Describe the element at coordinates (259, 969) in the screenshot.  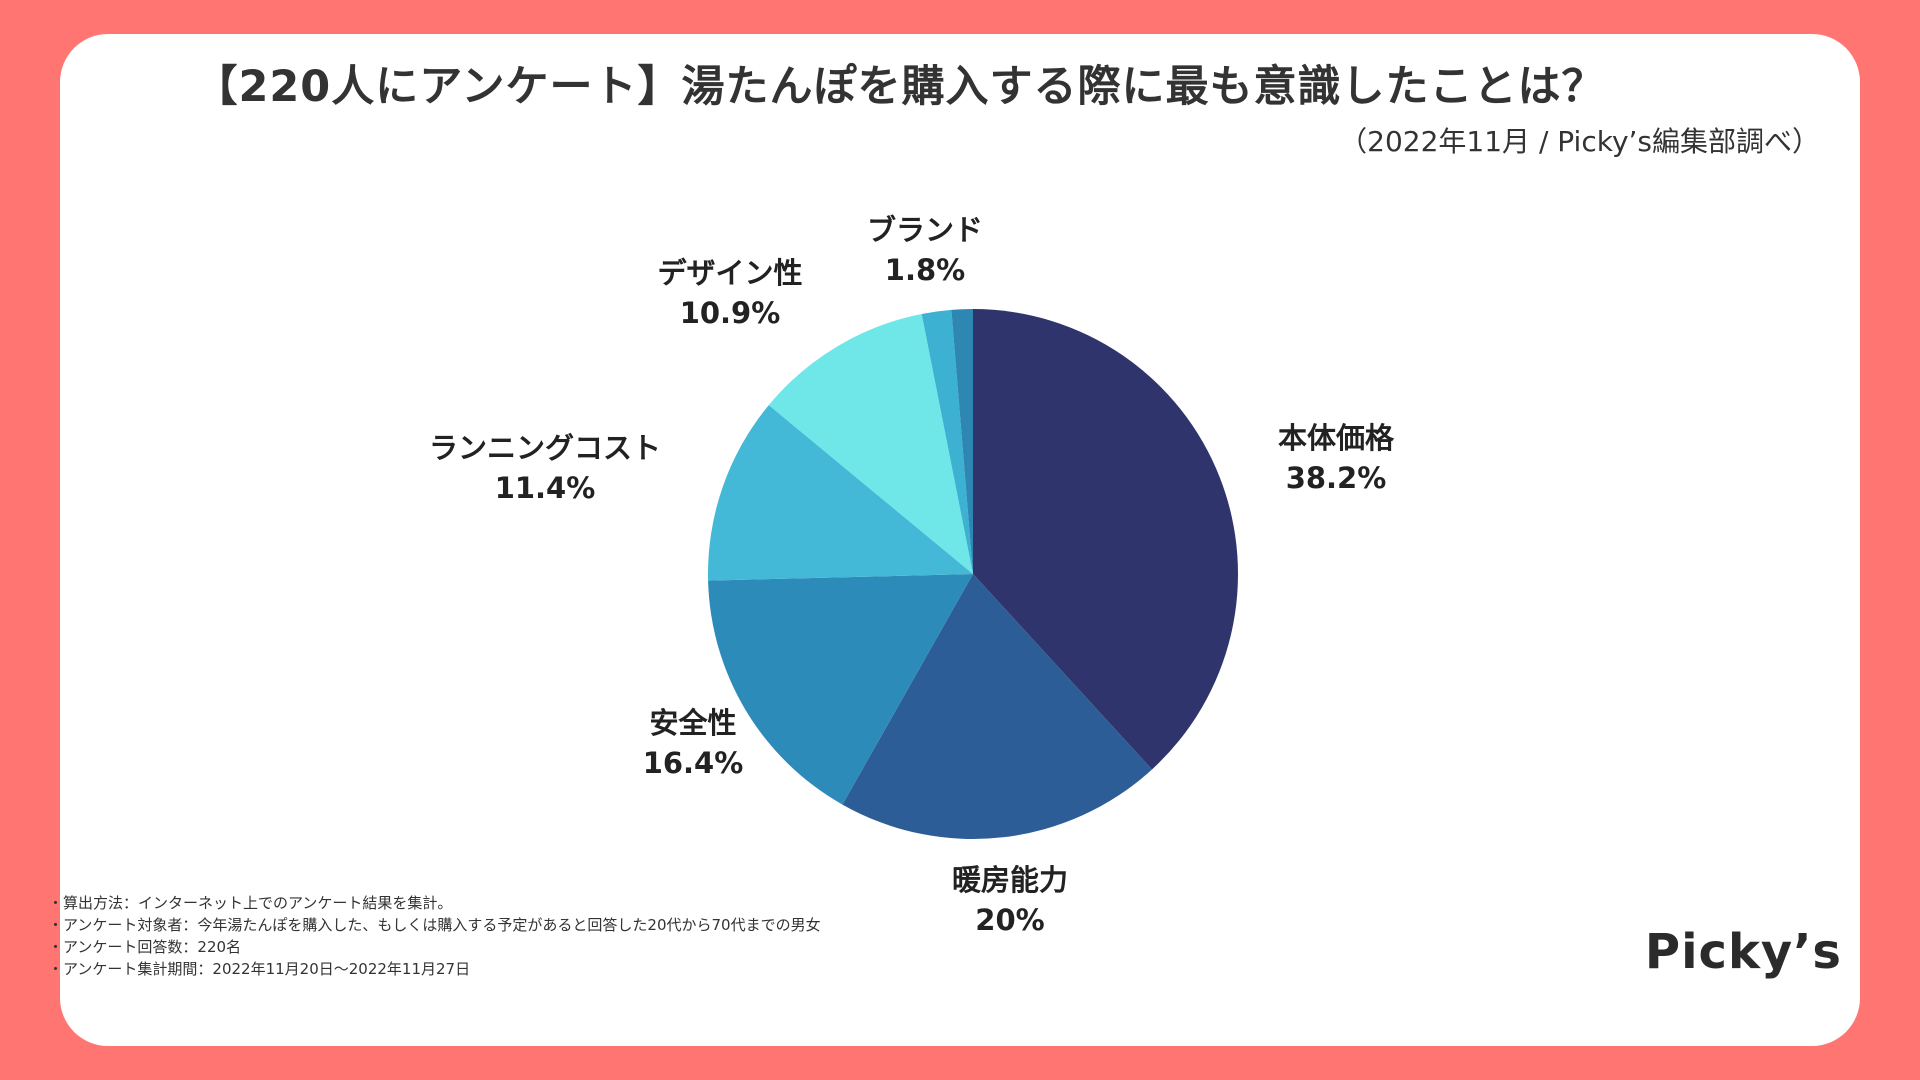
I see `note-period: ・アンケート集計期間：2022年11月20日〜2022年11月27日` at that location.